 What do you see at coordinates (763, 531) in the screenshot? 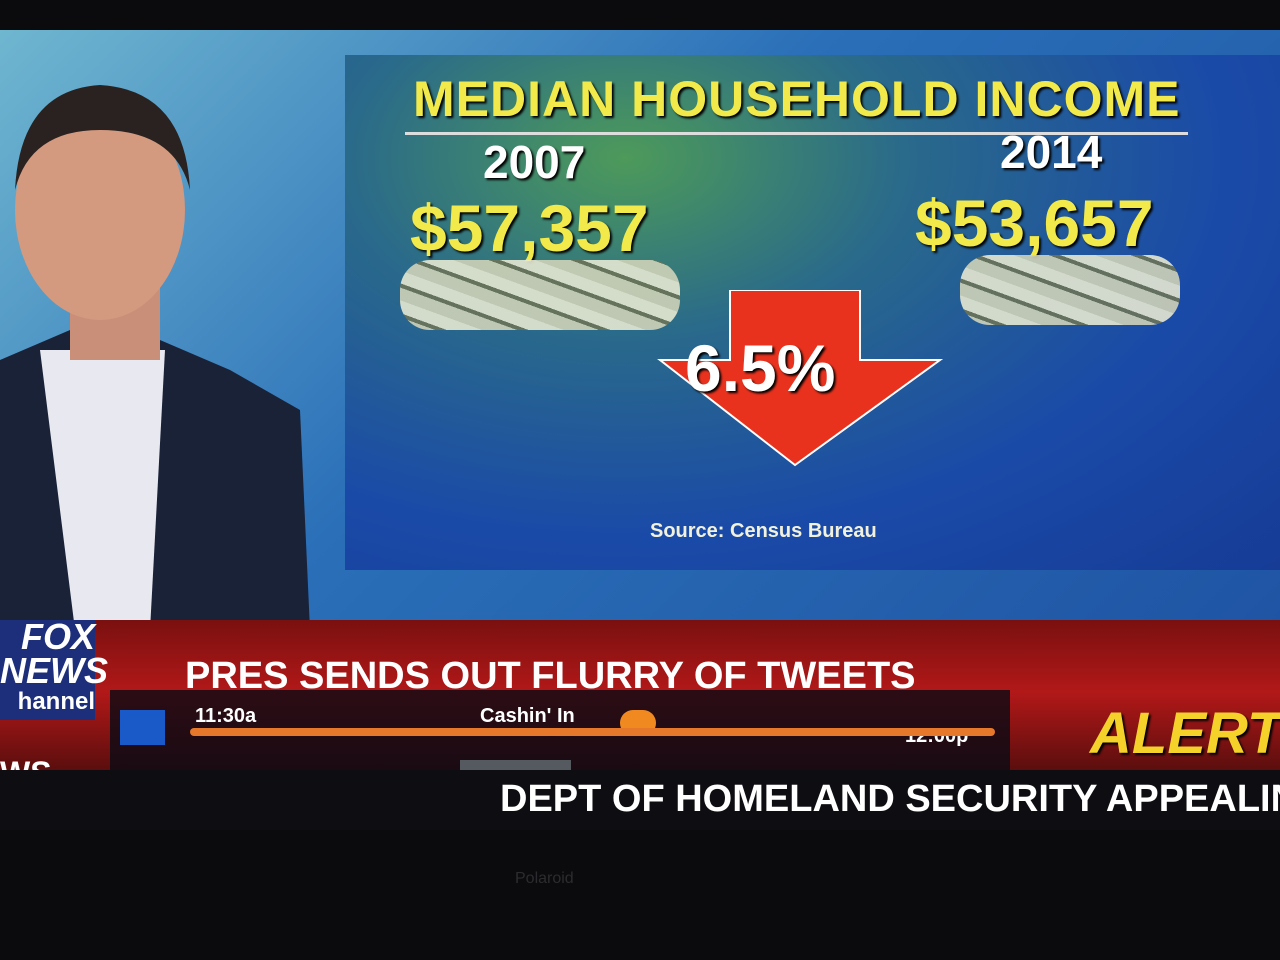
I see `source-note: Source: Census Bureau` at bounding box center [763, 531].